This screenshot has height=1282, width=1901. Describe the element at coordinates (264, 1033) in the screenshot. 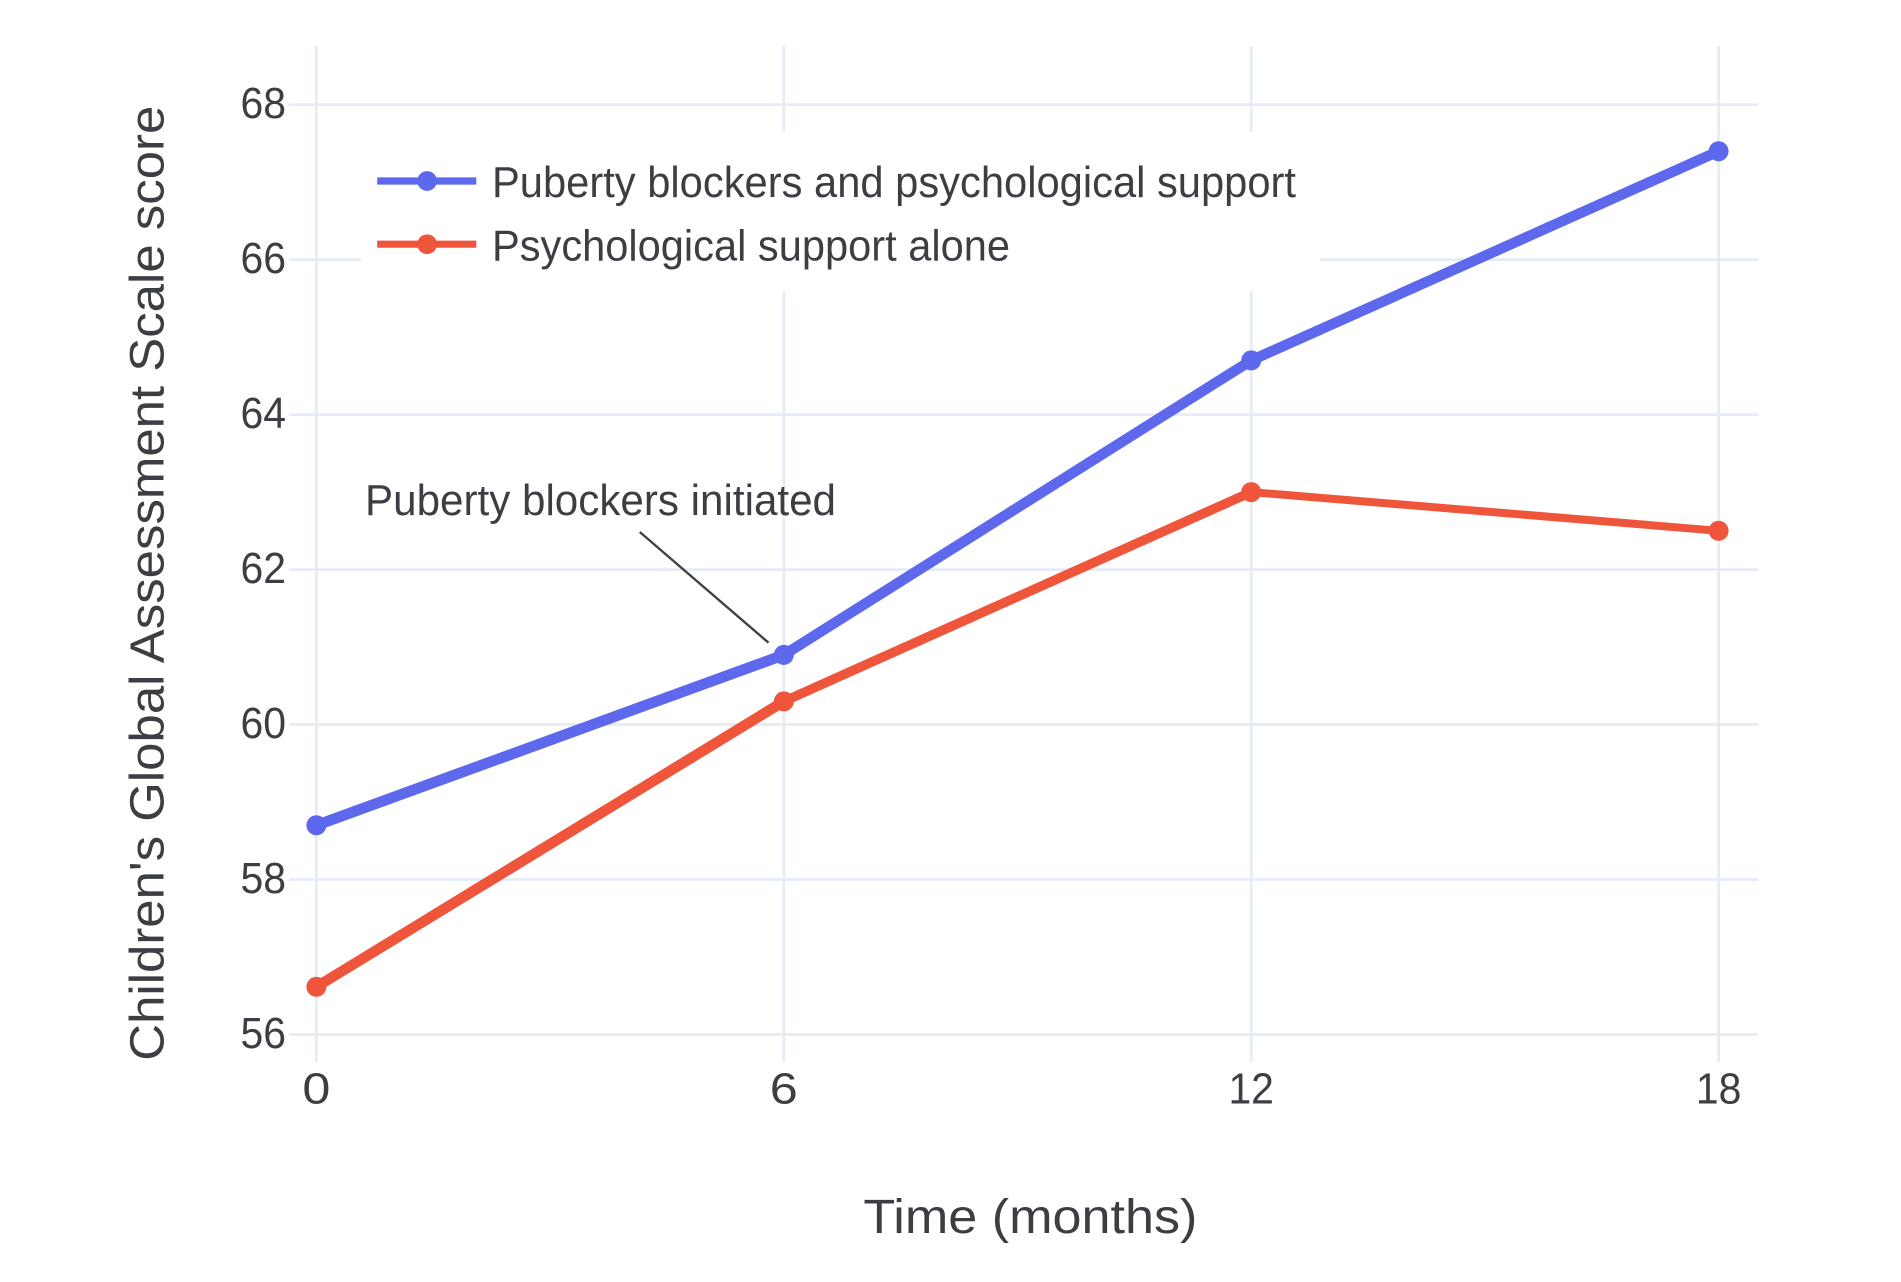

I see `svg-text: 56` at that location.